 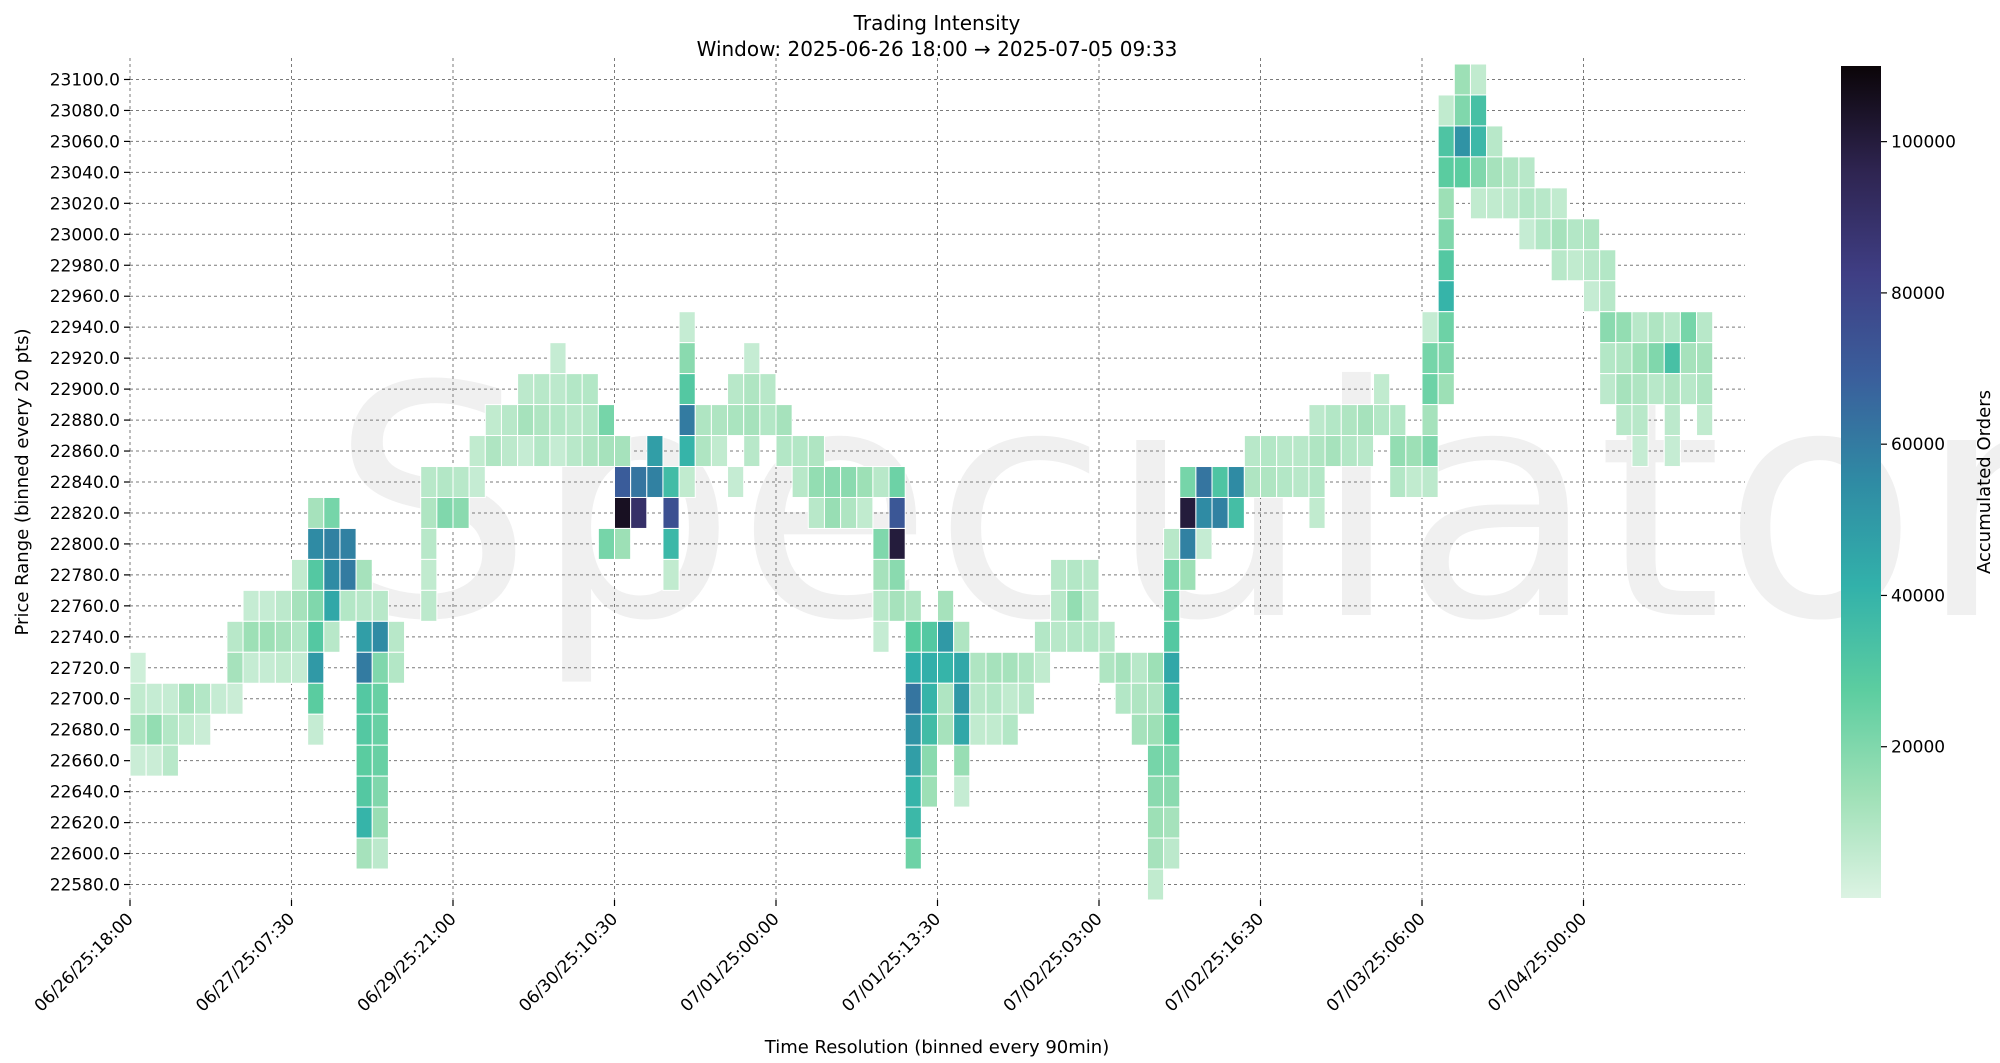 I want to click on y-tick-label: 22680.0, so click(x=85, y=731).